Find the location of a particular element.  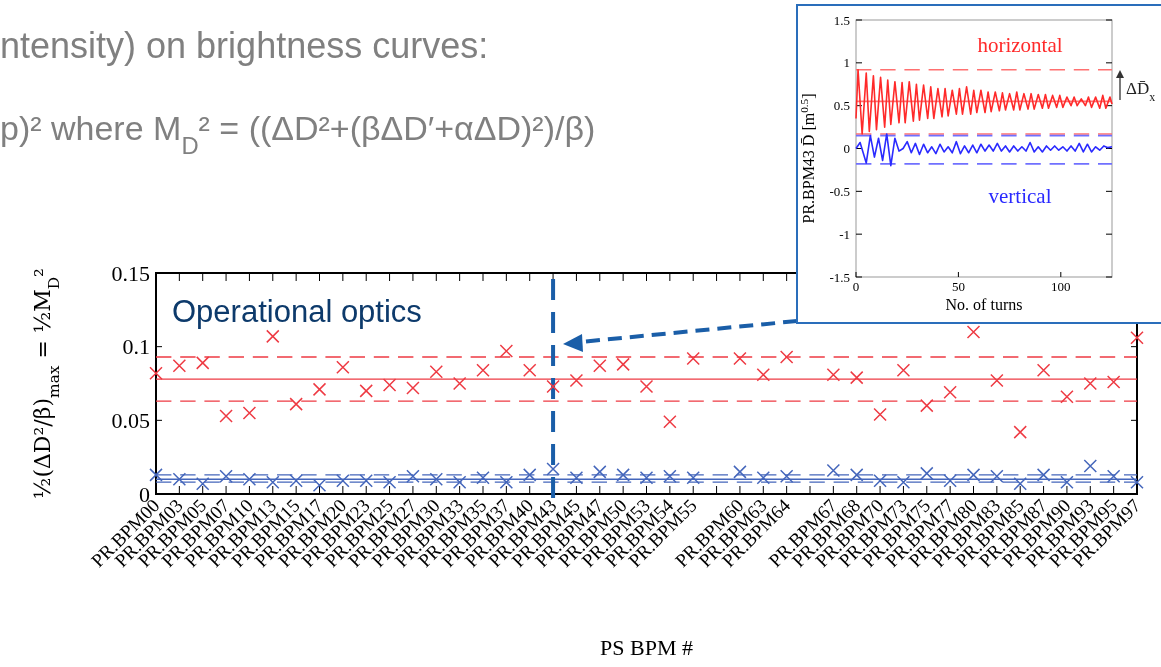

y-tick-label: 0.1 is located at coordinates (136, 347).